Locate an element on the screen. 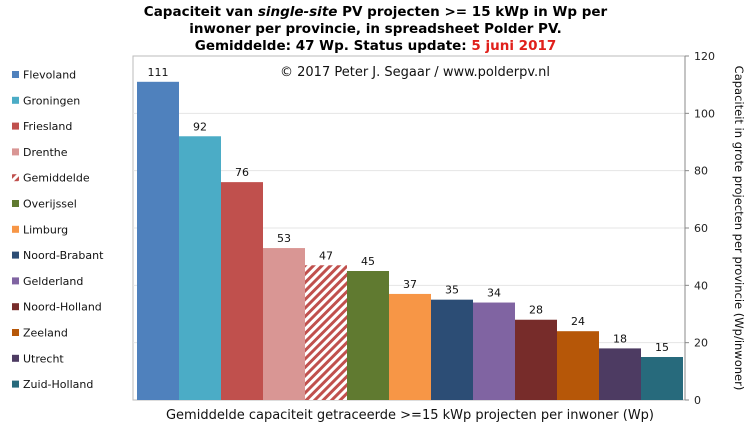  data-label: 28 is located at coordinates (536, 310).